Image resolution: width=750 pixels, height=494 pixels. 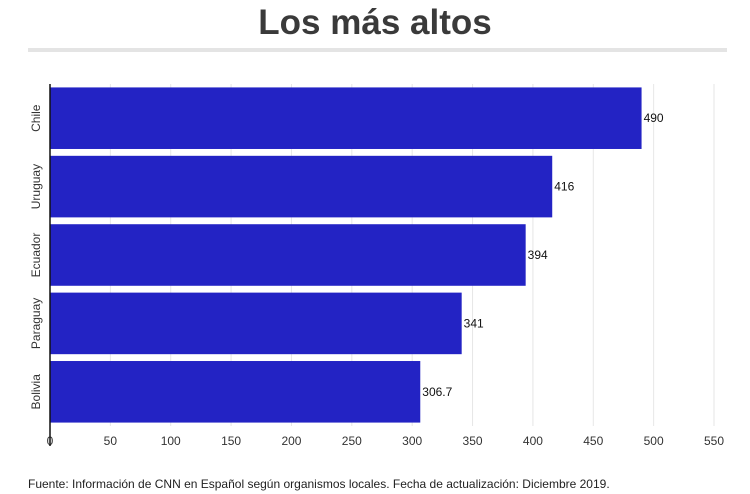 What do you see at coordinates (36, 186) in the screenshot?
I see `y-category-label: Uruguay` at bounding box center [36, 186].